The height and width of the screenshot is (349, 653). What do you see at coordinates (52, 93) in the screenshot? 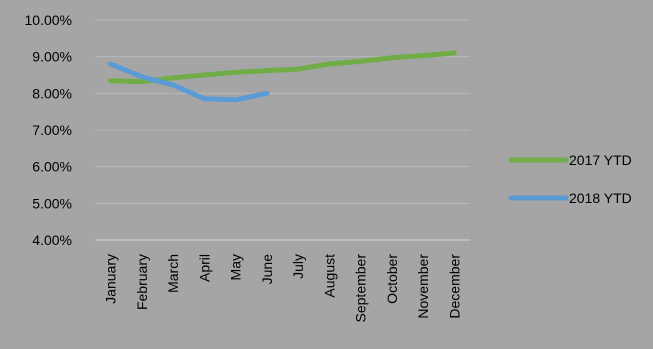
I see `y-tick-label: 8.00%` at bounding box center [52, 93].